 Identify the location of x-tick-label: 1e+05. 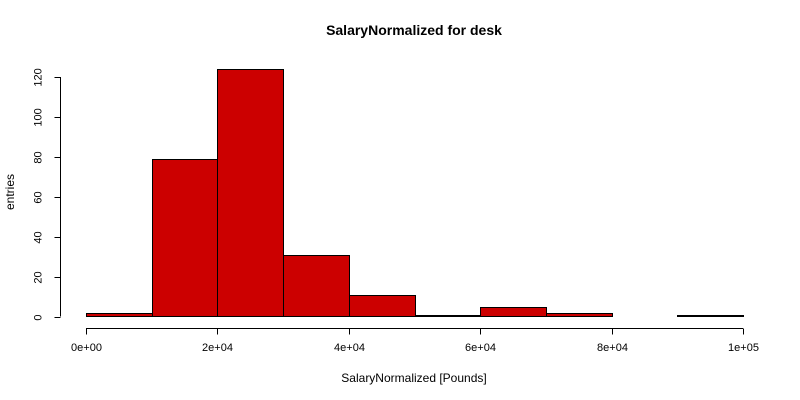
(743, 348).